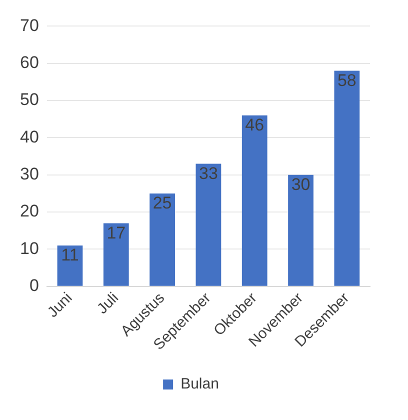  I want to click on x-tick-label: Juli, so click(108, 303).